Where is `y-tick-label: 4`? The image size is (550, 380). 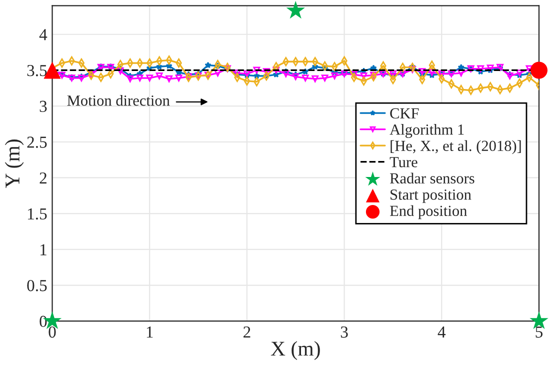
y-tick-label: 4 is located at coordinates (43, 34).